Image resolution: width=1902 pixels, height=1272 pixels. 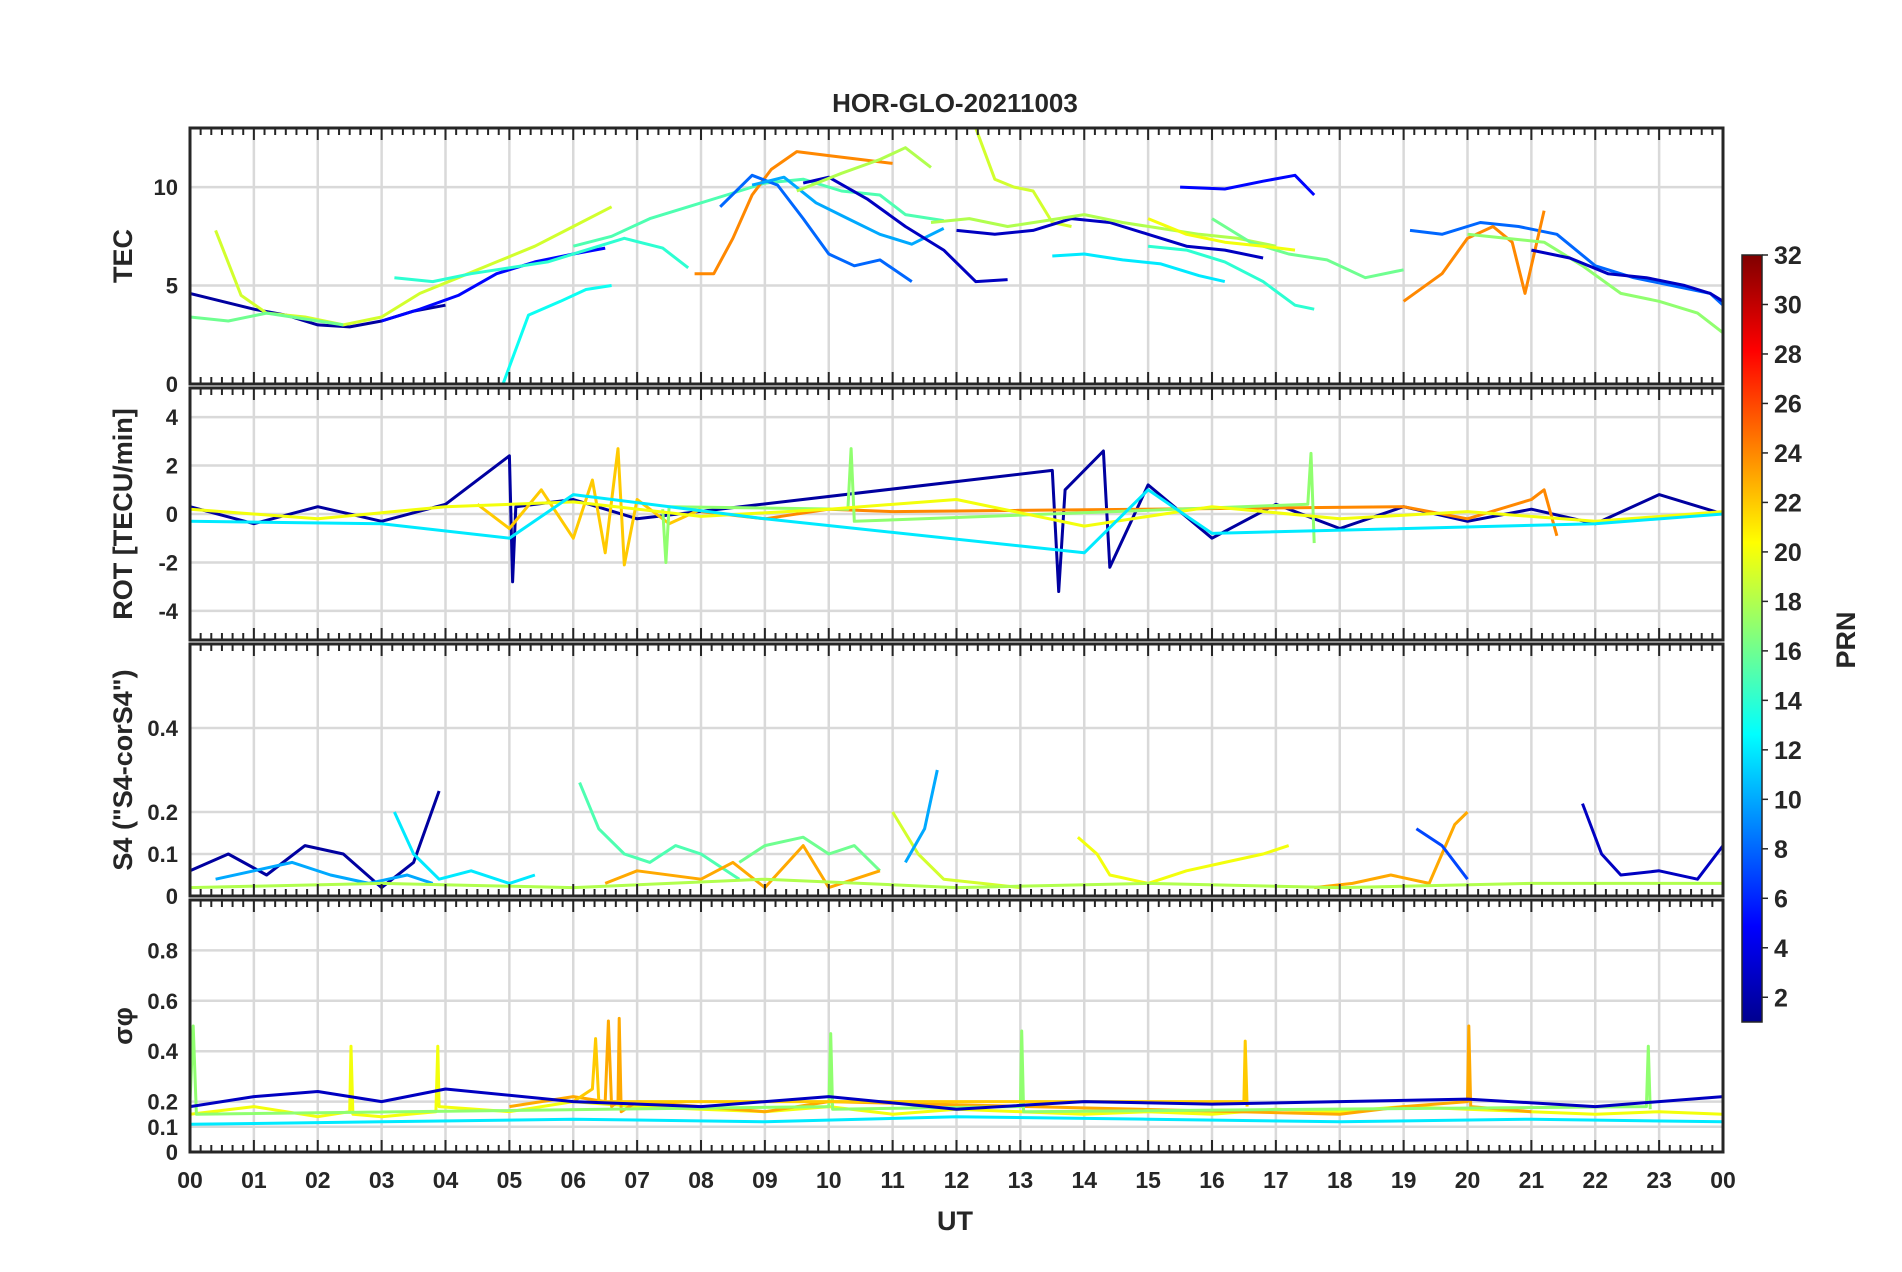 I want to click on colorbar-tick-label: 14, so click(x=1788, y=701).